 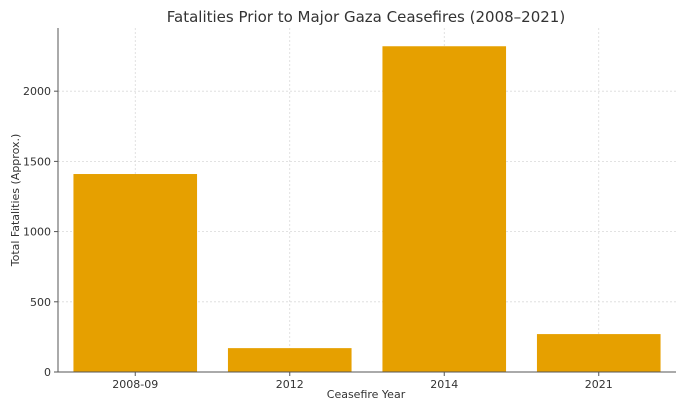 What do you see at coordinates (366, 394) in the screenshot?
I see `x-axis-label: Ceasefire Year` at bounding box center [366, 394].